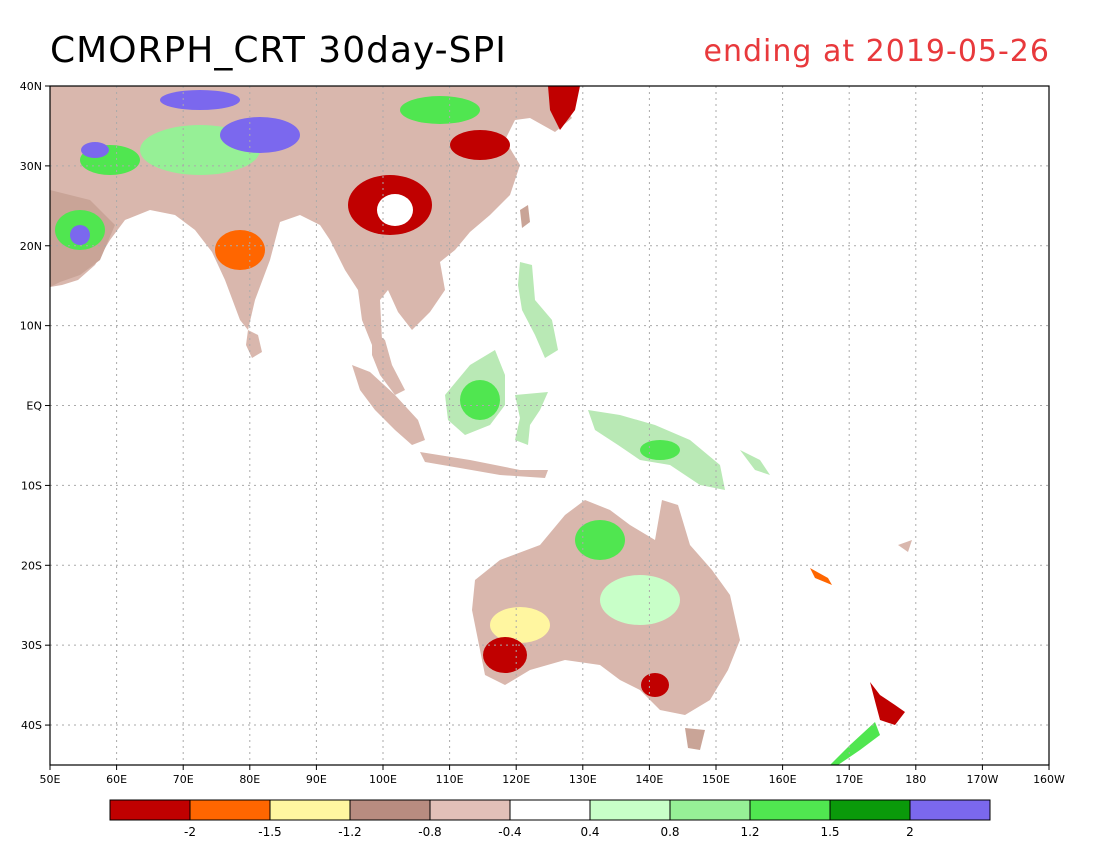 This screenshot has width=1100, height=850. What do you see at coordinates (388, 405) in the screenshot?
I see `sumatra` at bounding box center [388, 405].